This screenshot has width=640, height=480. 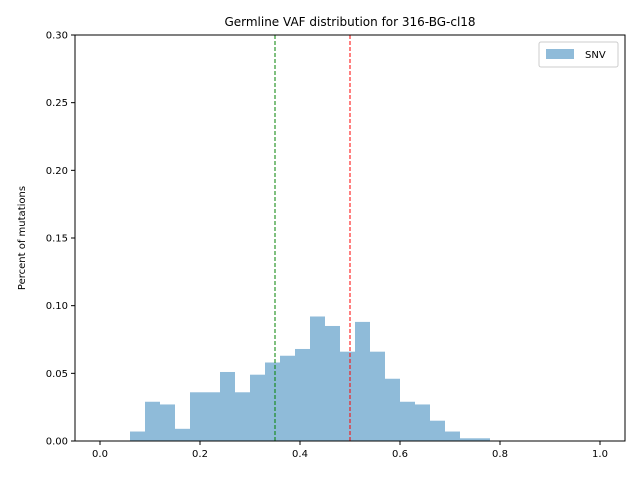 I want to click on y-tick-label: 0.25, so click(x=57, y=103).